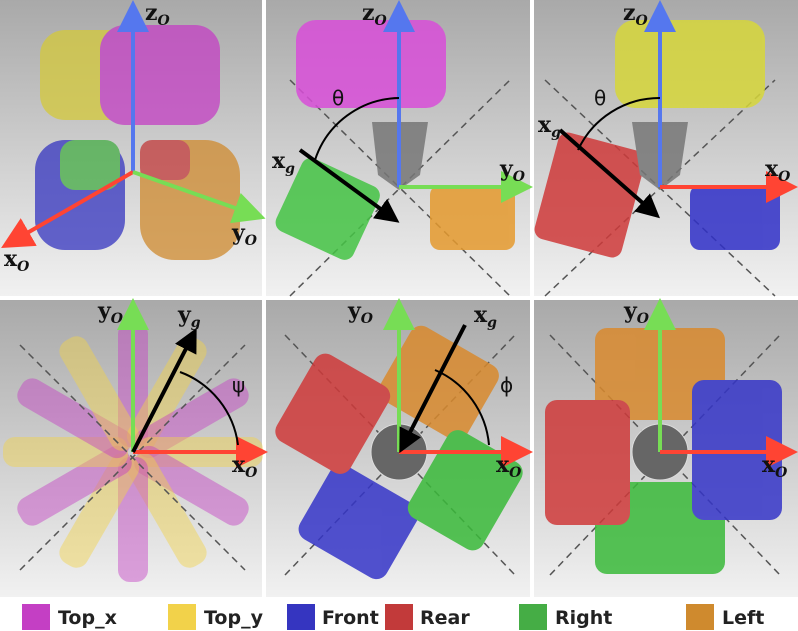 The image size is (798, 631). I want to click on legend-label: Right, so click(583, 618).